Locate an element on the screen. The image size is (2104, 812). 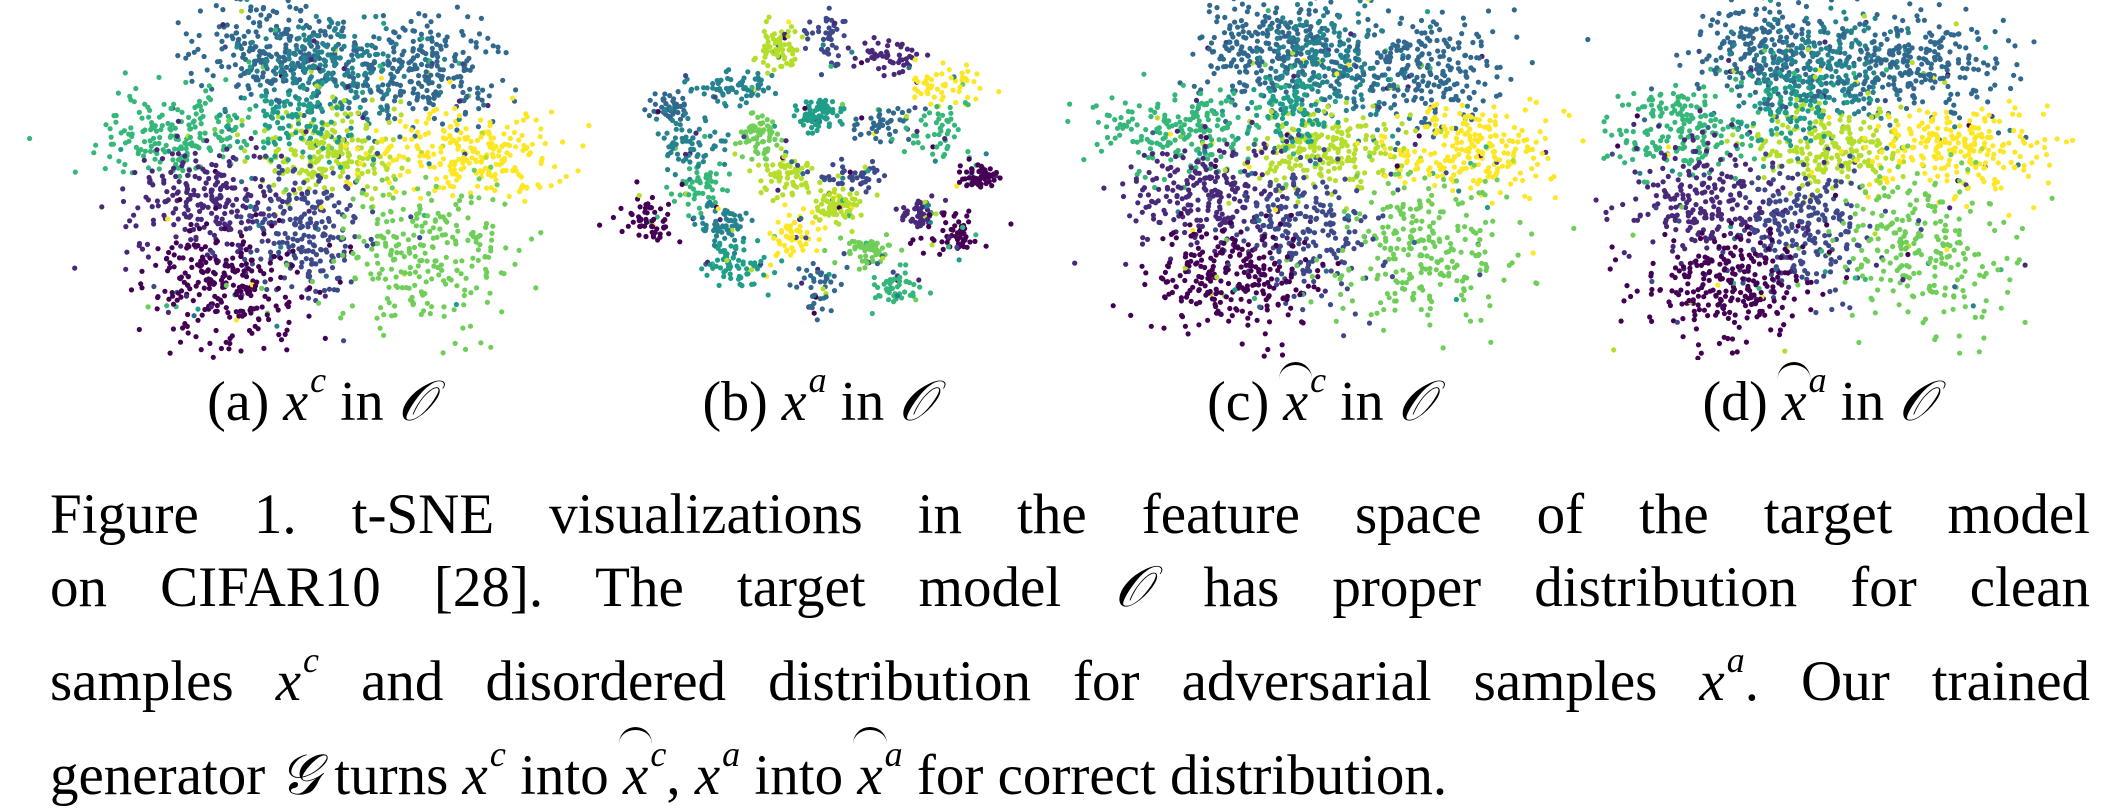
subcaption-d-sup: a is located at coordinates (1818, 380).